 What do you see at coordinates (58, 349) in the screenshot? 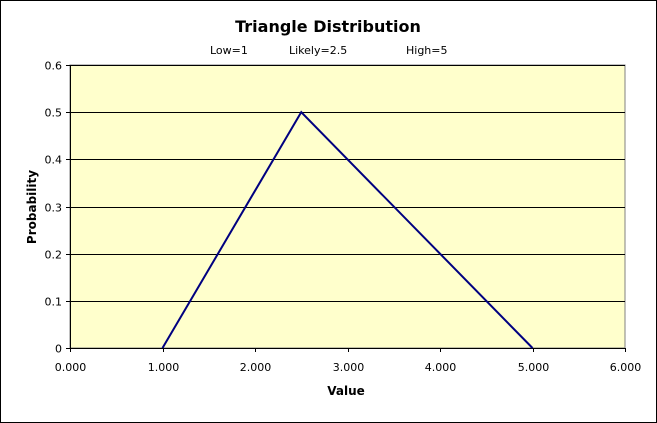
I see `y-tick-label: 0` at bounding box center [58, 349].